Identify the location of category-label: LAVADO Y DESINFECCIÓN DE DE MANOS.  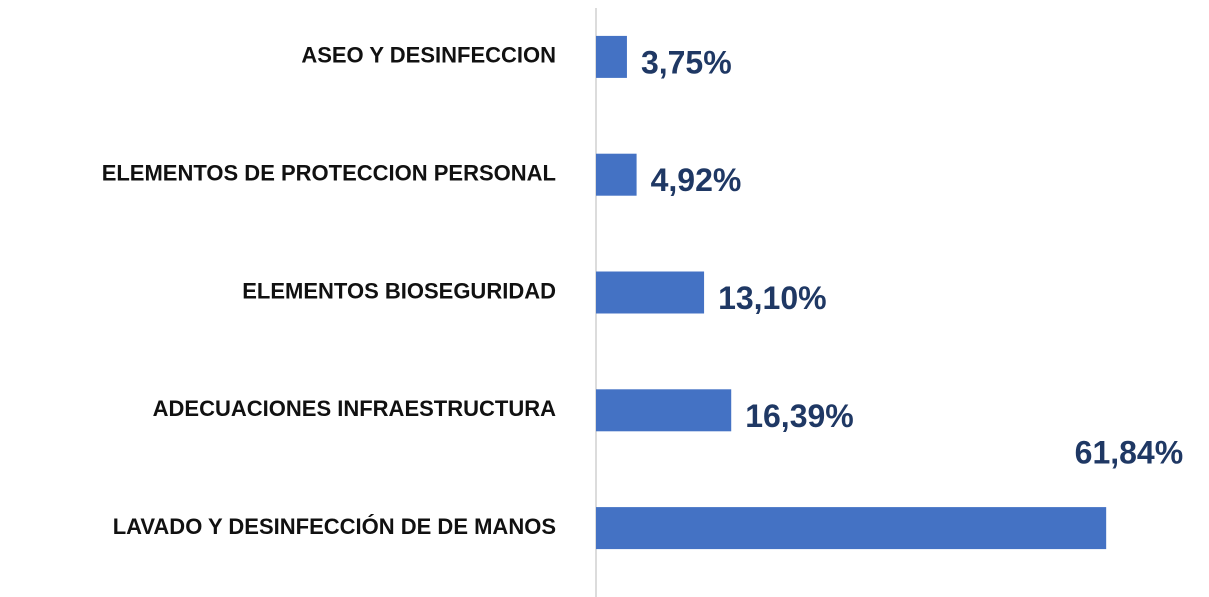
(334, 526).